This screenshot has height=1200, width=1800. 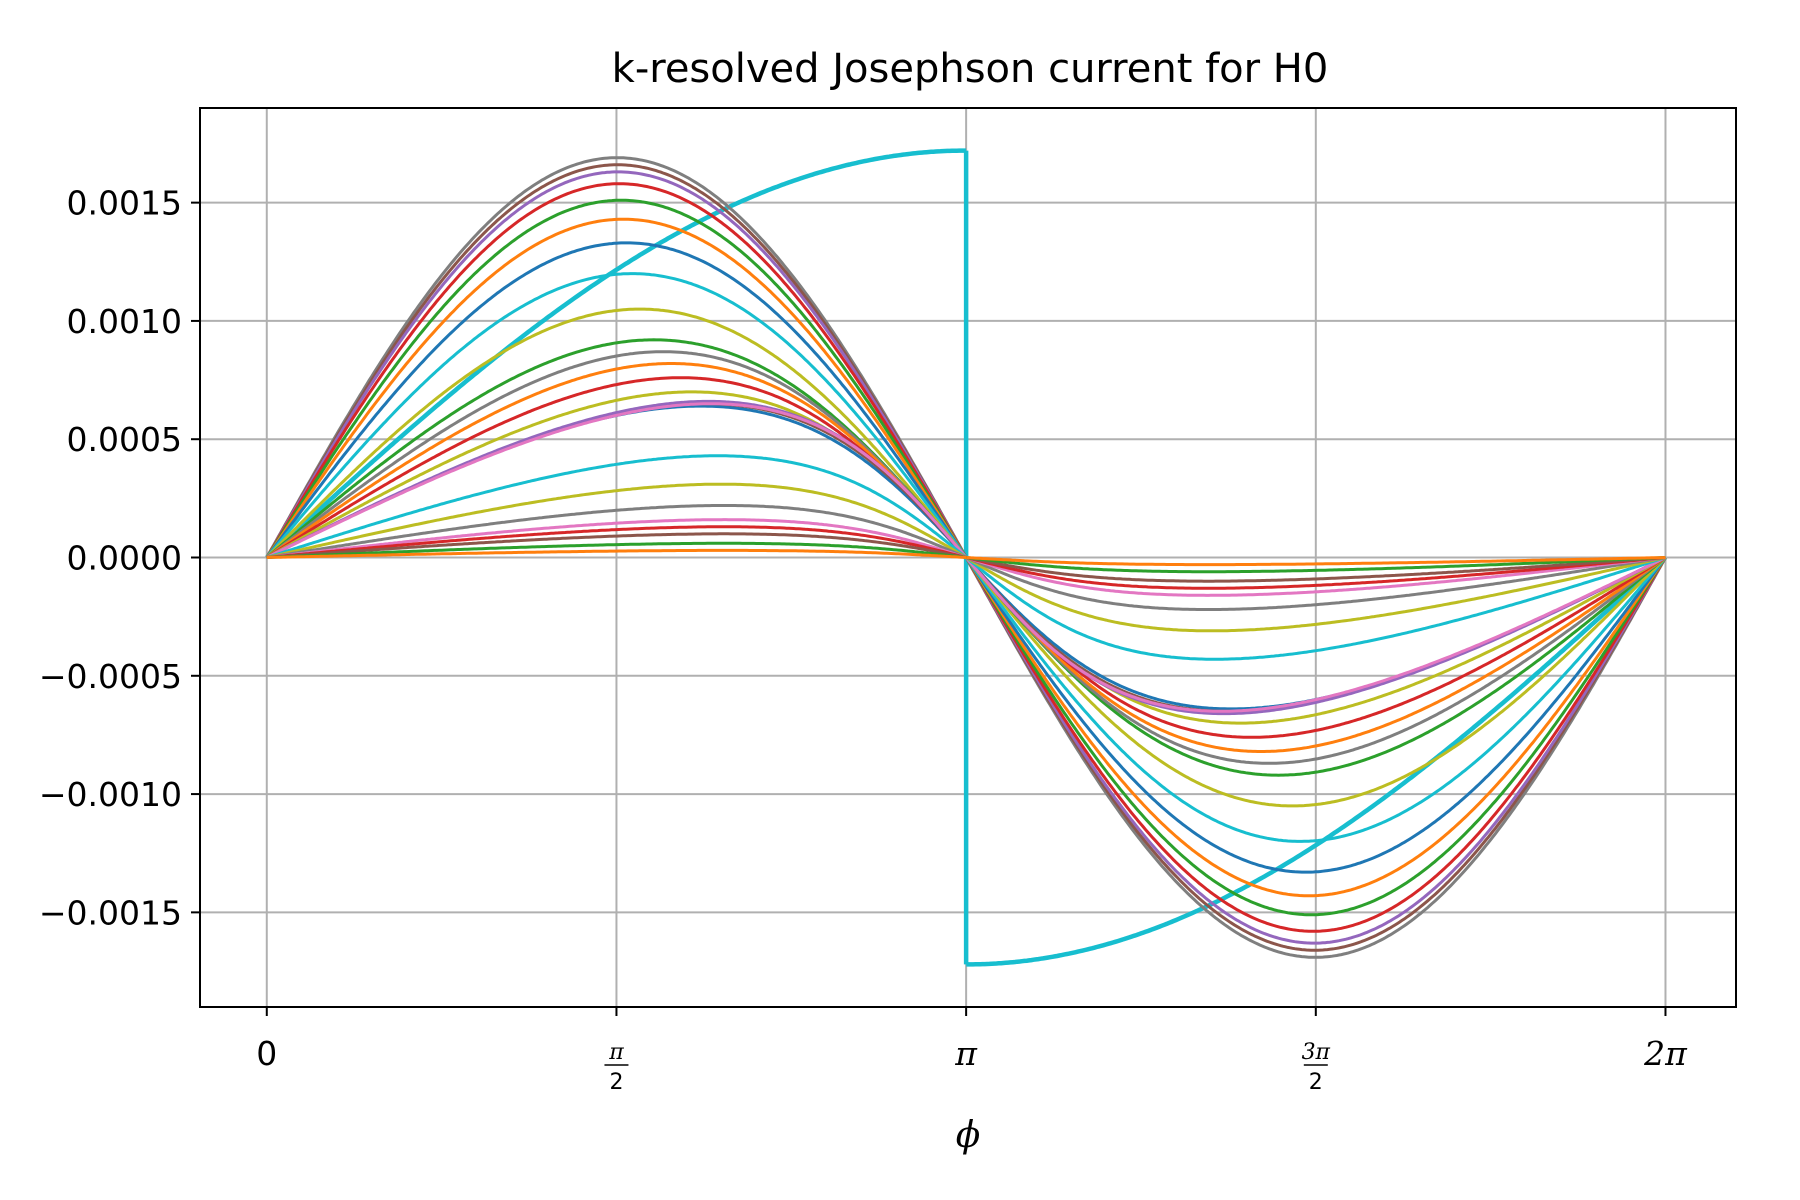 I want to click on y-tick-label: −0.0010, so click(x=110, y=794).